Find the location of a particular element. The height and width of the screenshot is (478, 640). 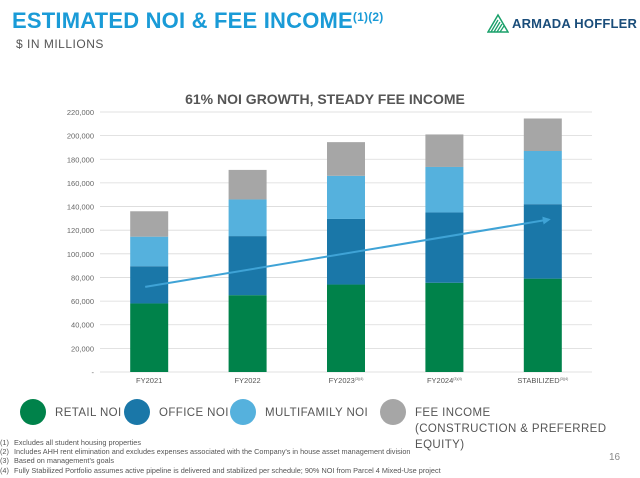

legend-item-office-noi: OFFICE NOI is located at coordinates (176, 412).